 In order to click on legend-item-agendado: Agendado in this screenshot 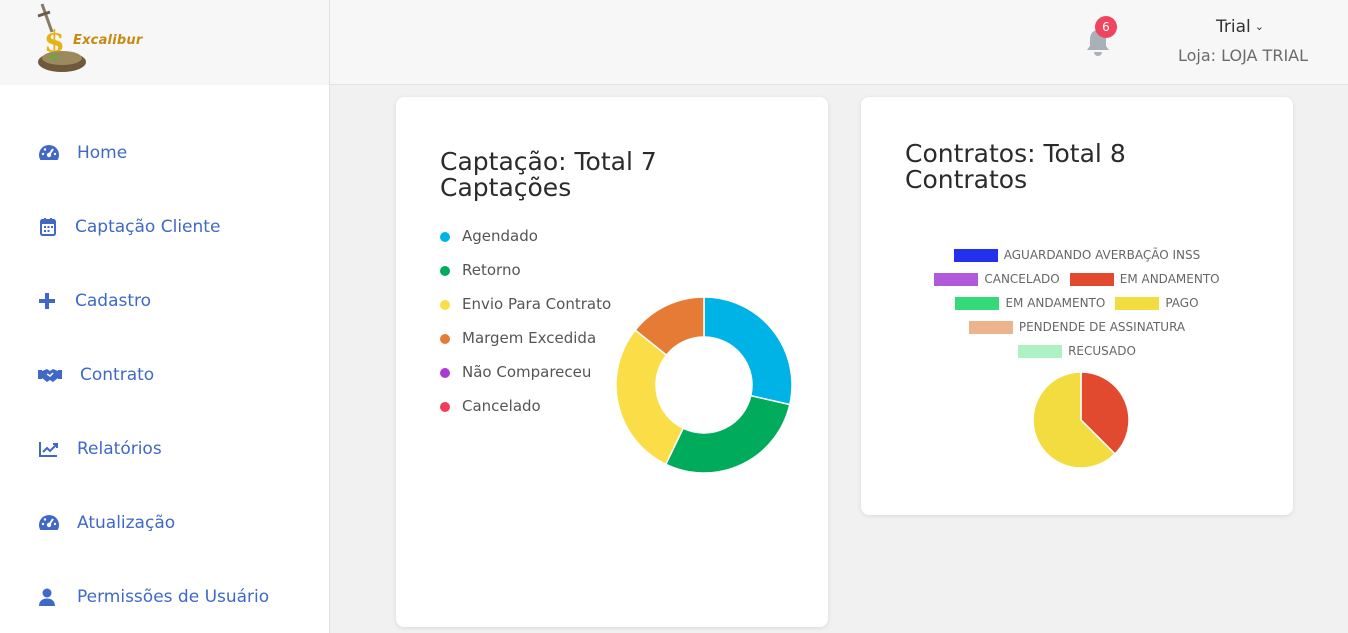, I will do `click(530, 236)`.